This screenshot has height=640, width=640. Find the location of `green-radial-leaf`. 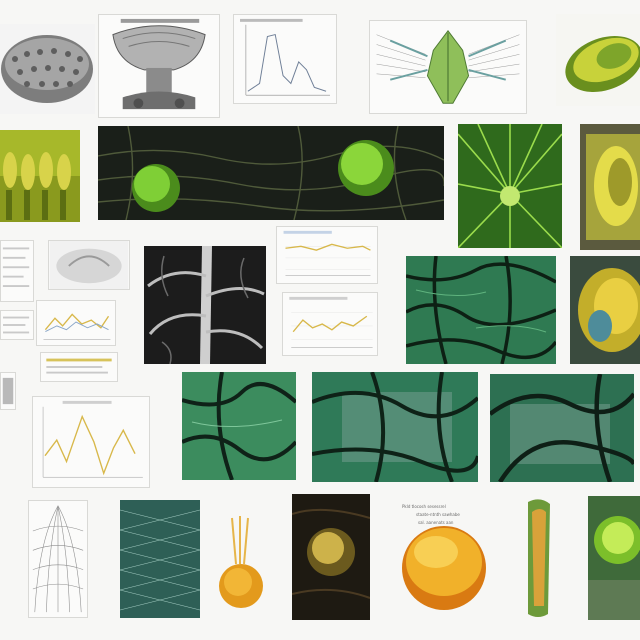

green-radial-leaf is located at coordinates (510, 186).